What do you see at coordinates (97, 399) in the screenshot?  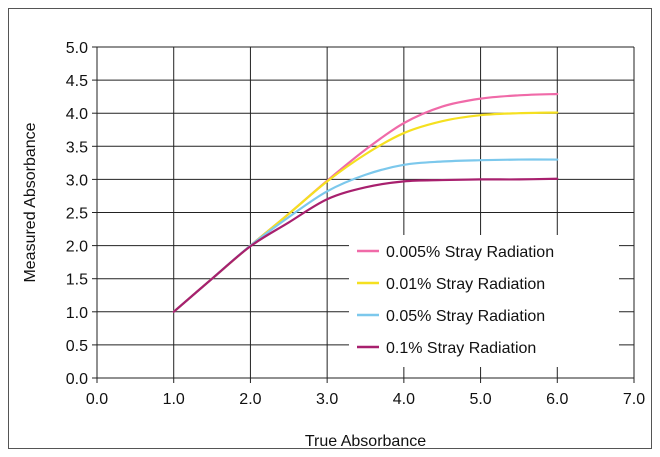 I see `x-tick-label: 0.0` at bounding box center [97, 399].